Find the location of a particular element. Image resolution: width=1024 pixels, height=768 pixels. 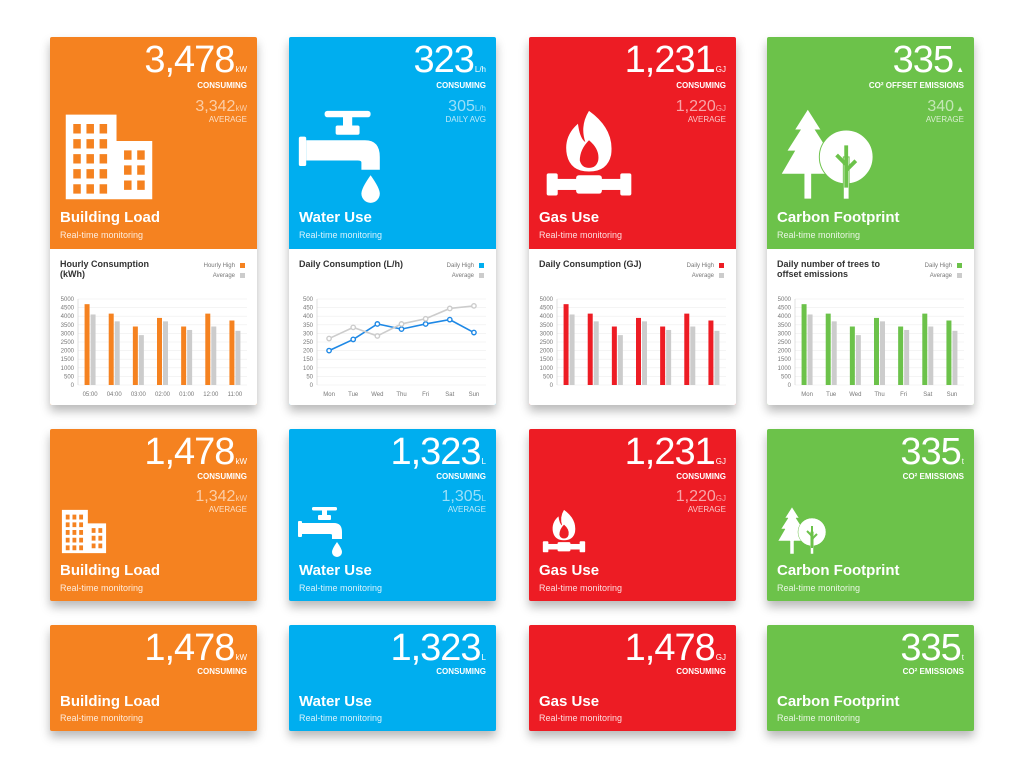

x-tick-label: 04:00 is located at coordinates (115, 395).